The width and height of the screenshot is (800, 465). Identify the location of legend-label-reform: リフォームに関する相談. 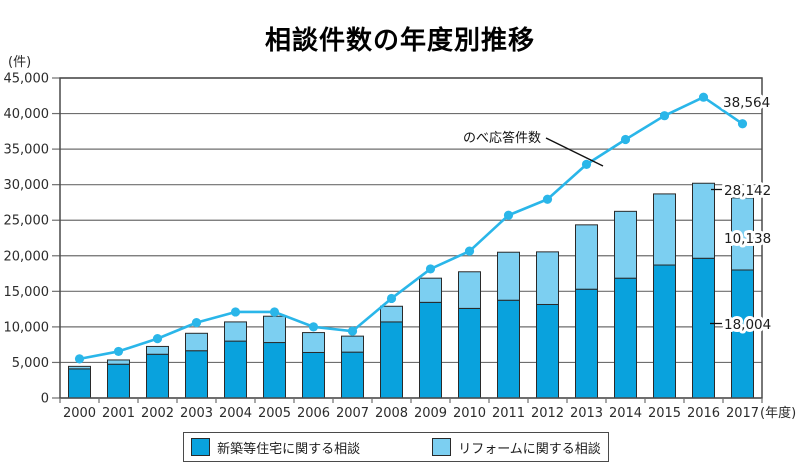
(529, 449).